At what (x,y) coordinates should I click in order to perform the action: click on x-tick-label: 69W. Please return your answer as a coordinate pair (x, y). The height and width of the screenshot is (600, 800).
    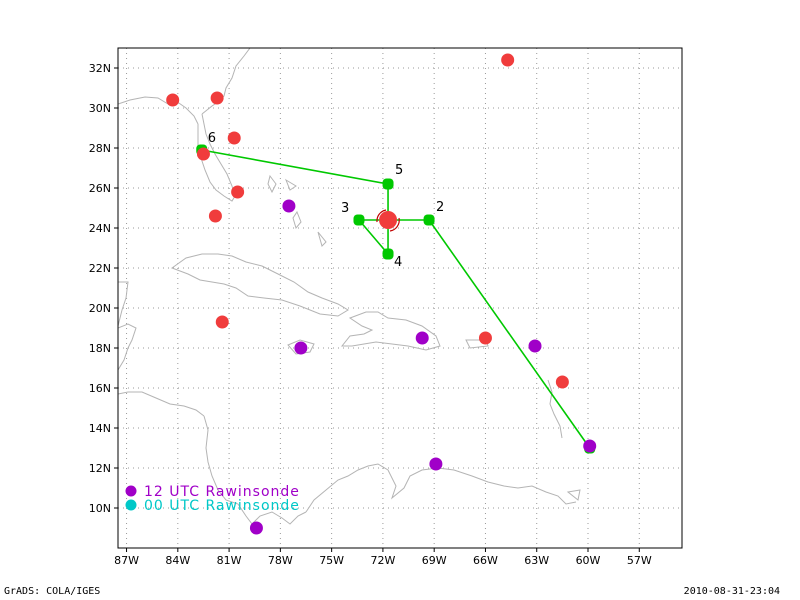
    Looking at the image, I should click on (434, 560).